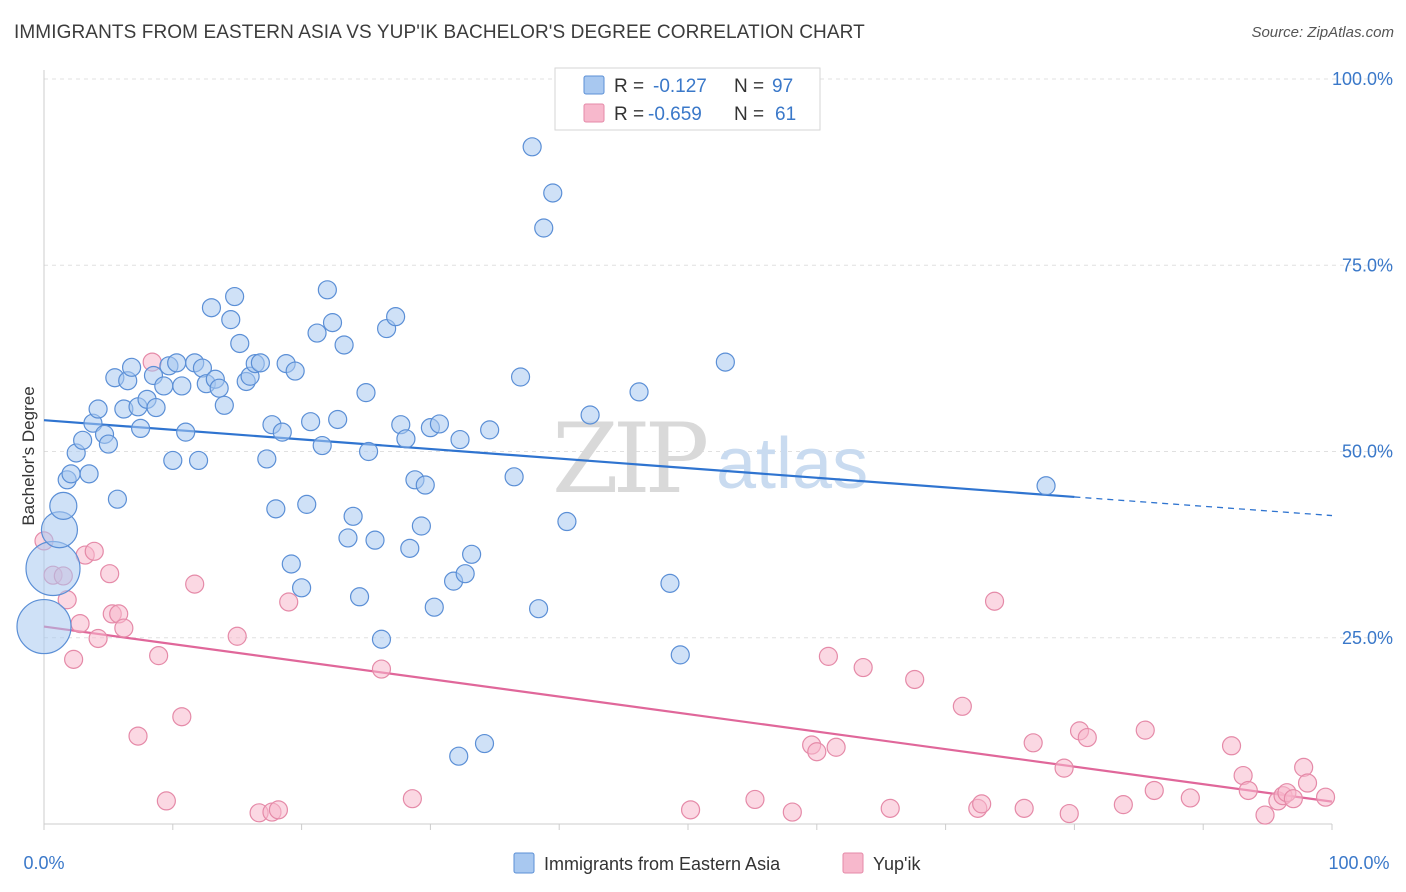 This screenshot has width=1406, height=892. Describe the element at coordinates (785, 114) in the screenshot. I see `legend-n-value-2: 61` at that location.